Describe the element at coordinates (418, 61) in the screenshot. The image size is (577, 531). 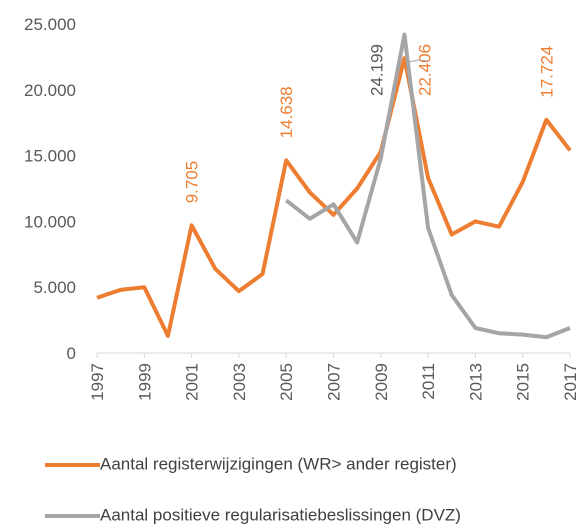
I see `leader-line` at that location.